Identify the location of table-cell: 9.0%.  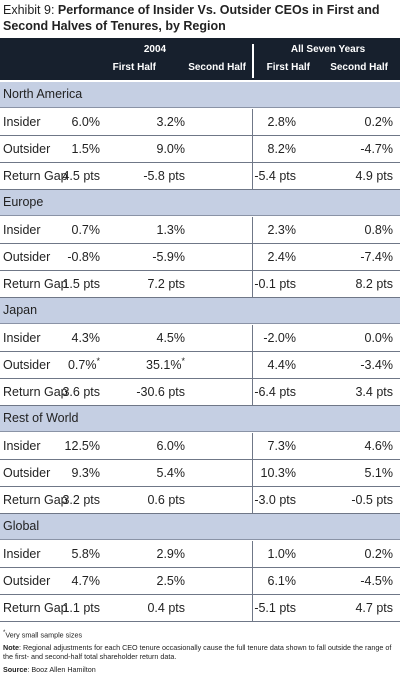
(145, 149).